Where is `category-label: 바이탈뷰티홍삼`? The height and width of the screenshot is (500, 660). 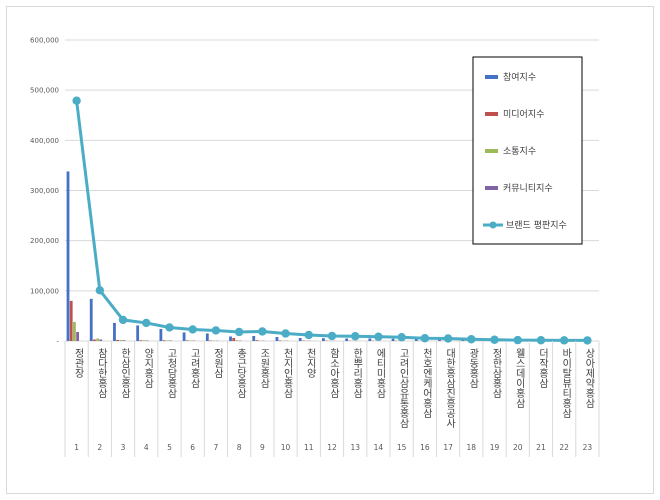
category-label: 바이탈뷰티홍삼 is located at coordinates (566, 383).